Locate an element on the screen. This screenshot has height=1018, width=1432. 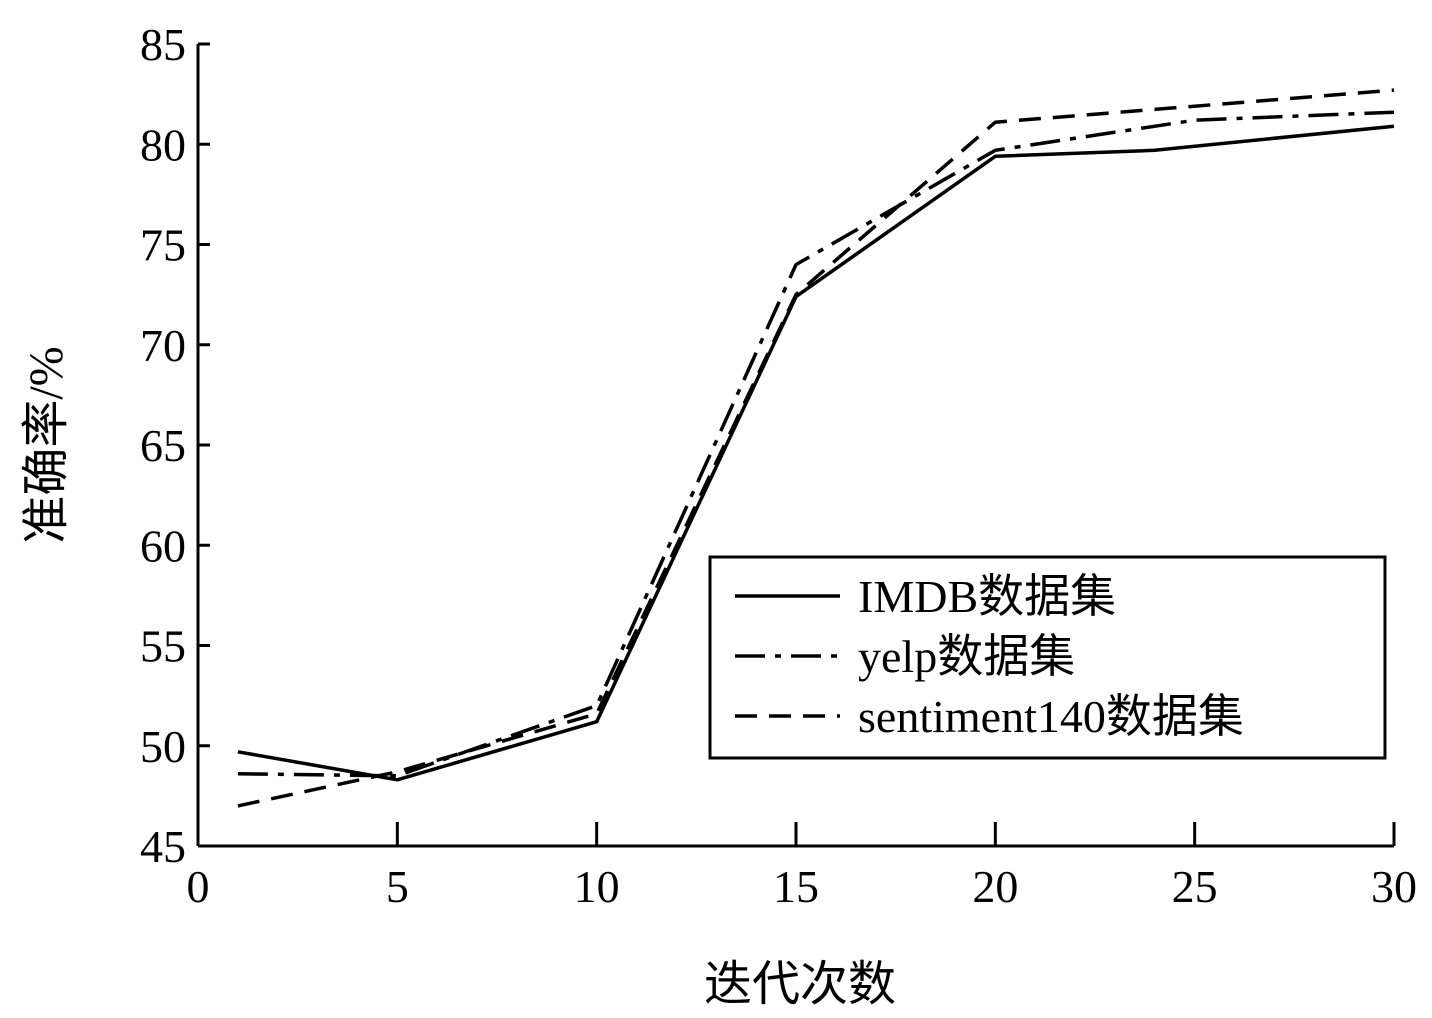
y-tick-label: 70 is located at coordinates (163, 345).